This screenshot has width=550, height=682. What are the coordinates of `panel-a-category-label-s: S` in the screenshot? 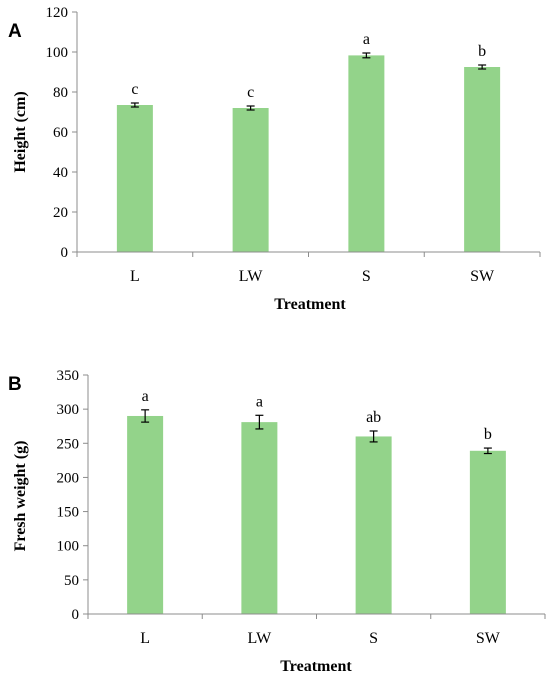 It's located at (366, 276).